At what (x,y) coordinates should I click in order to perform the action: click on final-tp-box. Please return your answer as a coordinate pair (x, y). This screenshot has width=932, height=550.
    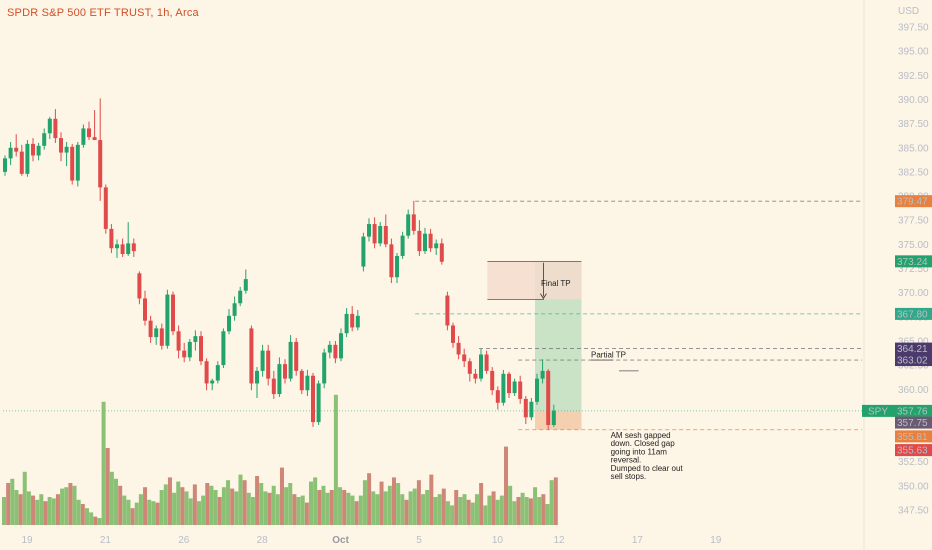
    Looking at the image, I should click on (534, 280).